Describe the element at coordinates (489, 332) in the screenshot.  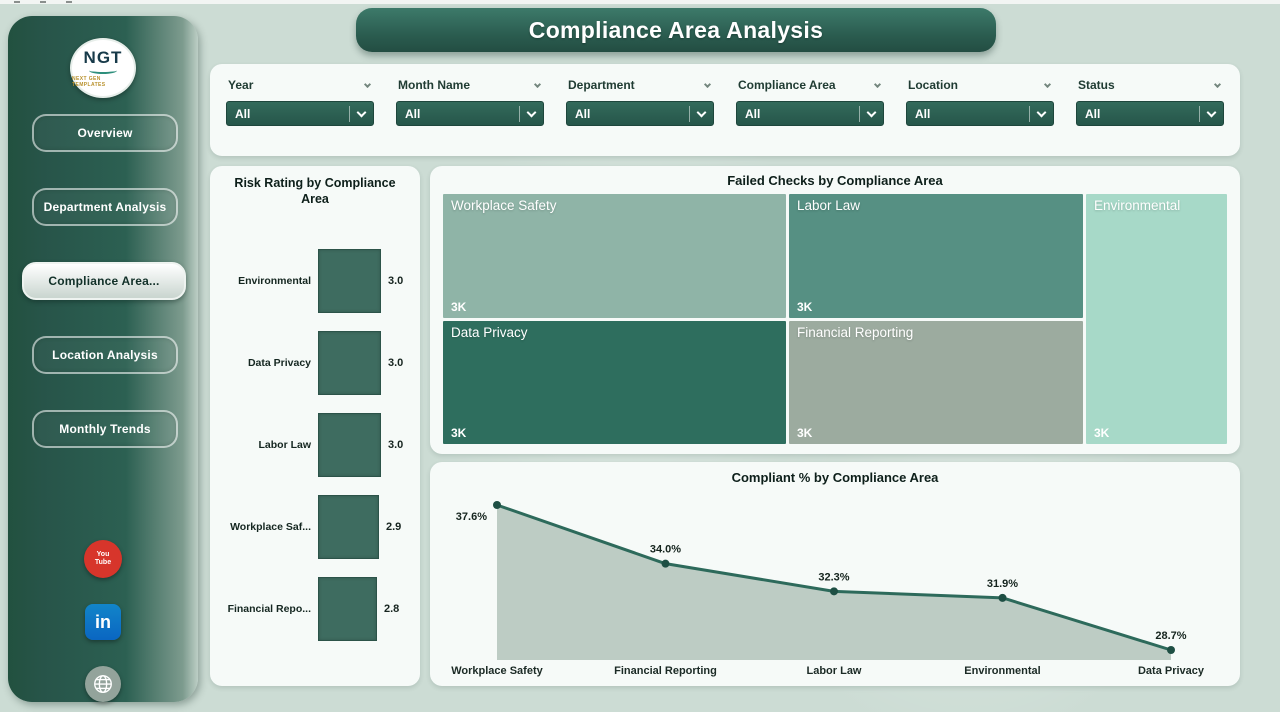
I see `treemap-label: Data Privacy` at that location.